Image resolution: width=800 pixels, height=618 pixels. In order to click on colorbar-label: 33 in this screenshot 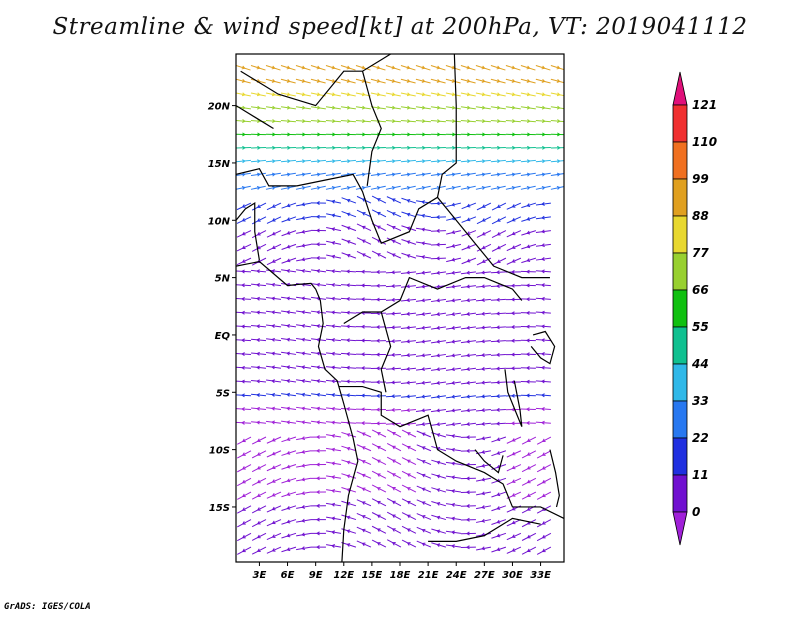, I will do `click(700, 401)`.